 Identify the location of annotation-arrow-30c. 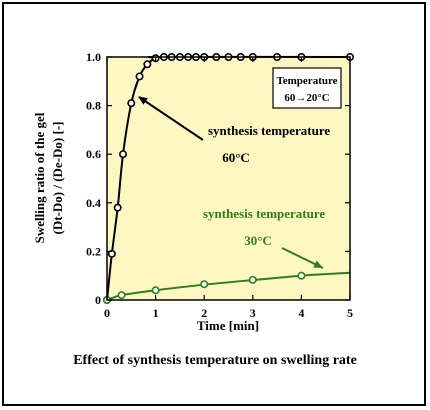
(302, 258).